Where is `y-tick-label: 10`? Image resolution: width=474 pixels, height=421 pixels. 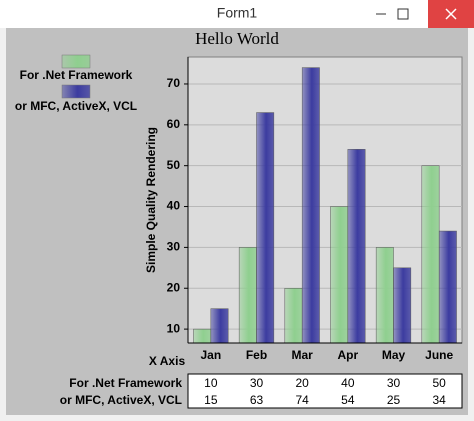 y-tick-label: 10 is located at coordinates (174, 328).